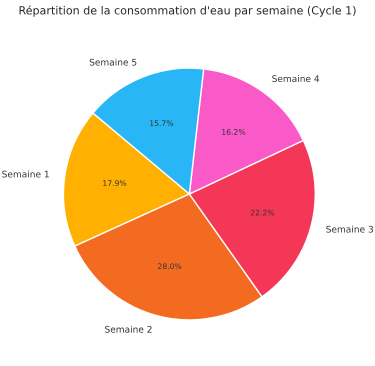  I want to click on slice-label: Semaine 2, so click(128, 329).